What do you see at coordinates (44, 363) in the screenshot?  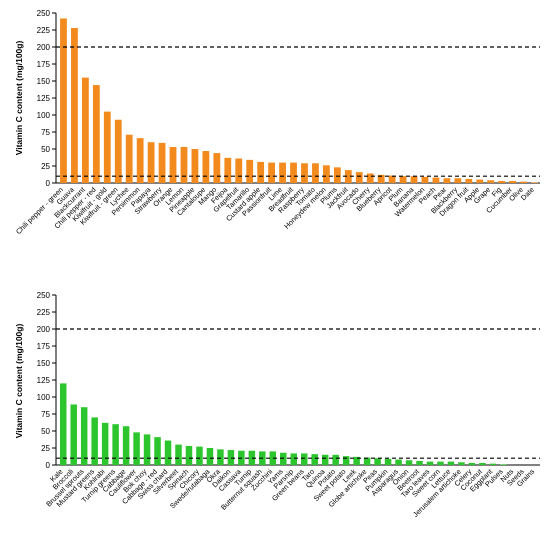 I see `y-tick-label: 150` at bounding box center [44, 363].